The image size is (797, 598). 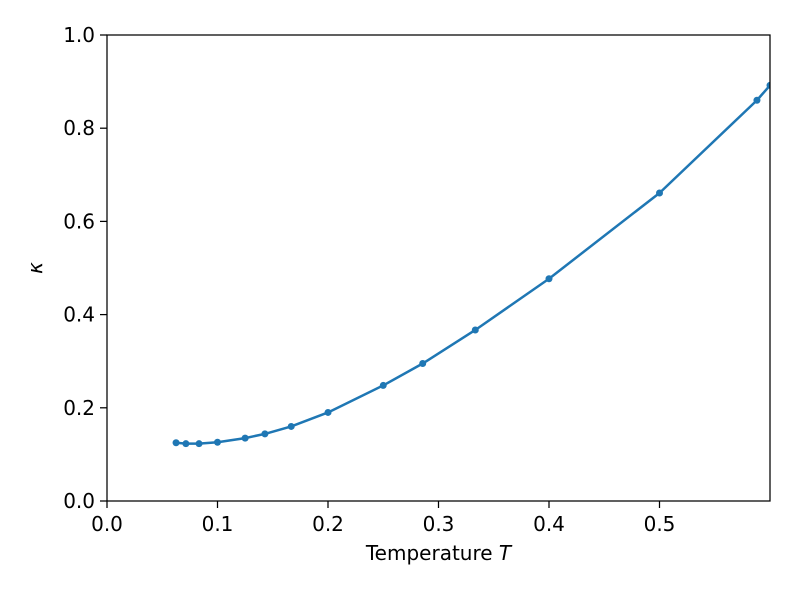 What do you see at coordinates (79, 315) in the screenshot?
I see `y-tick-label: 0.4` at bounding box center [79, 315].